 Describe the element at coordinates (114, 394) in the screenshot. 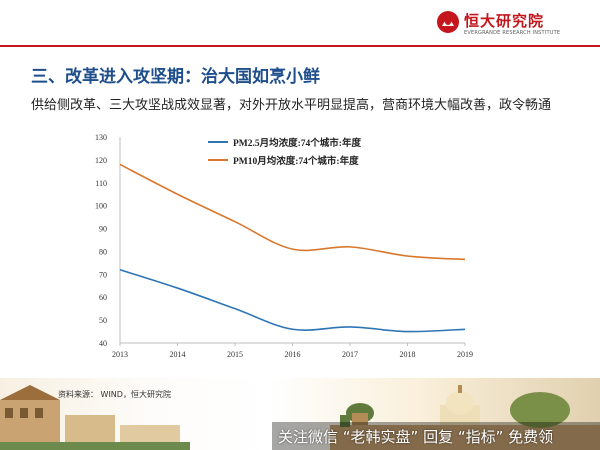

I see `source-note: 资料来源： WIND，恒大研究院` at that location.